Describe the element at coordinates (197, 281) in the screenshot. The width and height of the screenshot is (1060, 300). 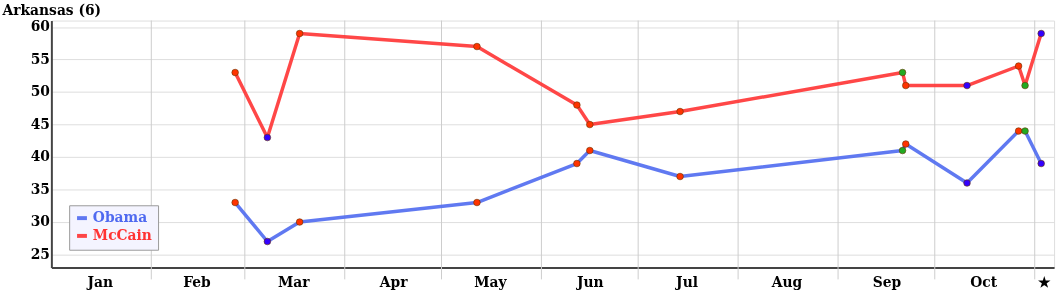
I see `x-tick-label: Feb` at that location.